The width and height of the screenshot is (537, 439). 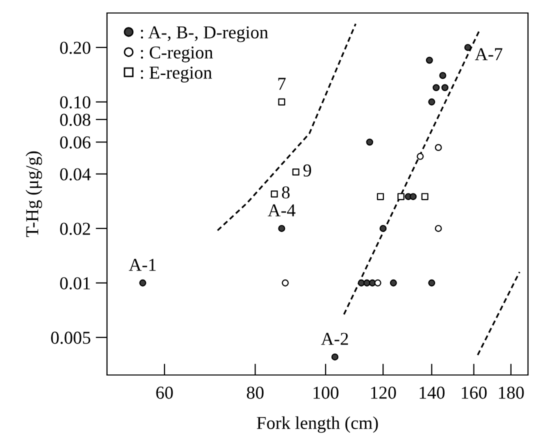 What do you see at coordinates (282, 84) in the screenshot?
I see `annotation: 7` at bounding box center [282, 84].